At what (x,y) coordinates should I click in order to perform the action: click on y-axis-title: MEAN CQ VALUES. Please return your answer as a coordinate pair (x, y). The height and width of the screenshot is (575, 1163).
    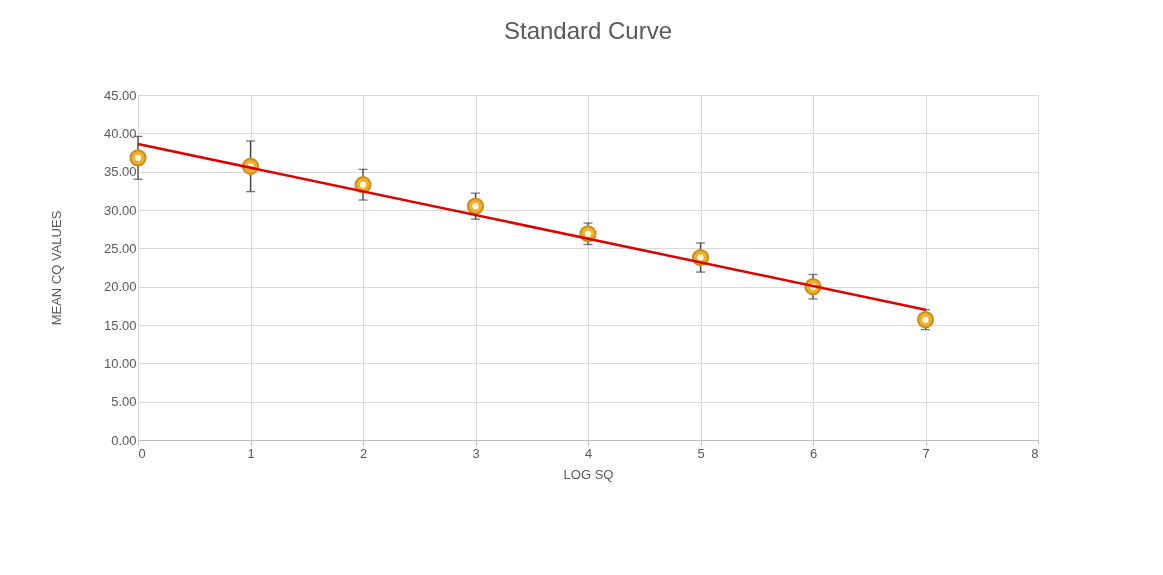
    Looking at the image, I should click on (56, 268).